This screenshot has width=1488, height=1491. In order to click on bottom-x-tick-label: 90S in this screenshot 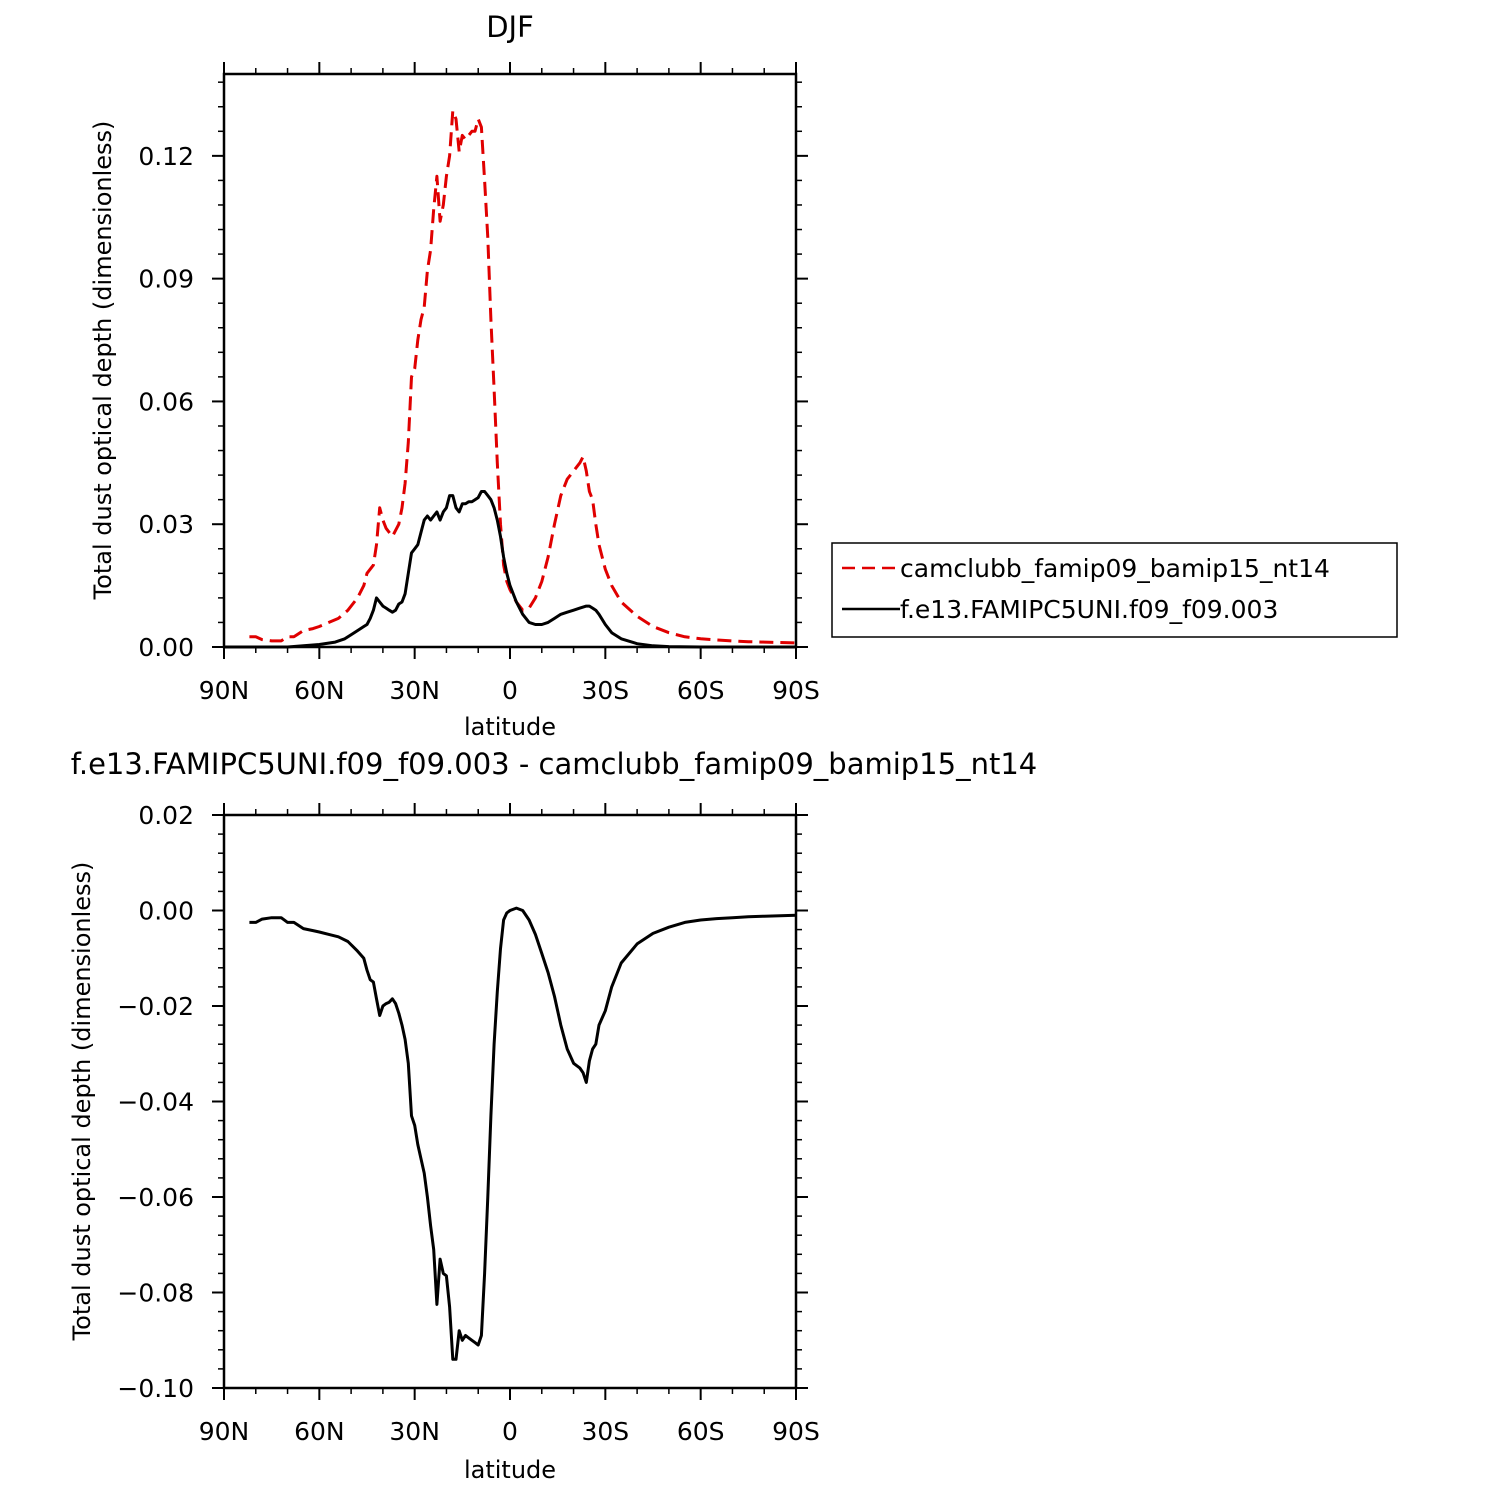, I will do `click(796, 1431)`.